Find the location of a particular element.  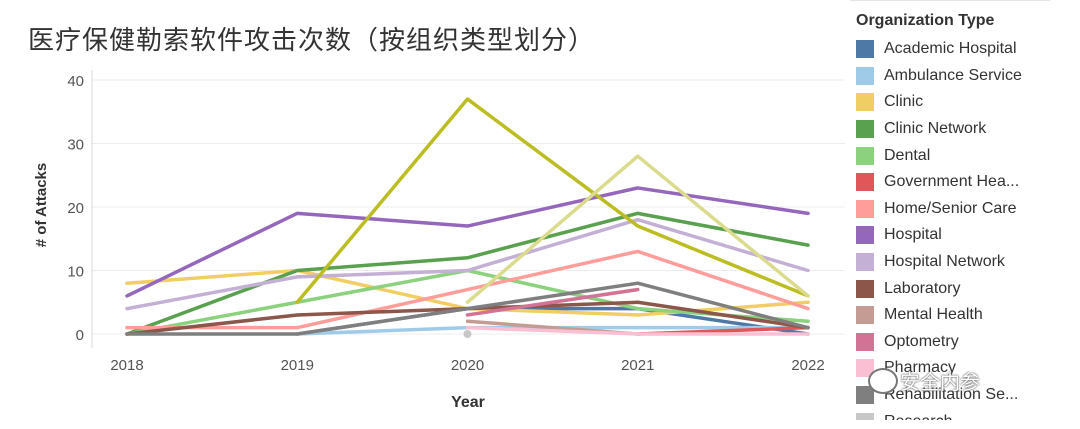

legend-item: Ambulance Service is located at coordinates (956, 76).